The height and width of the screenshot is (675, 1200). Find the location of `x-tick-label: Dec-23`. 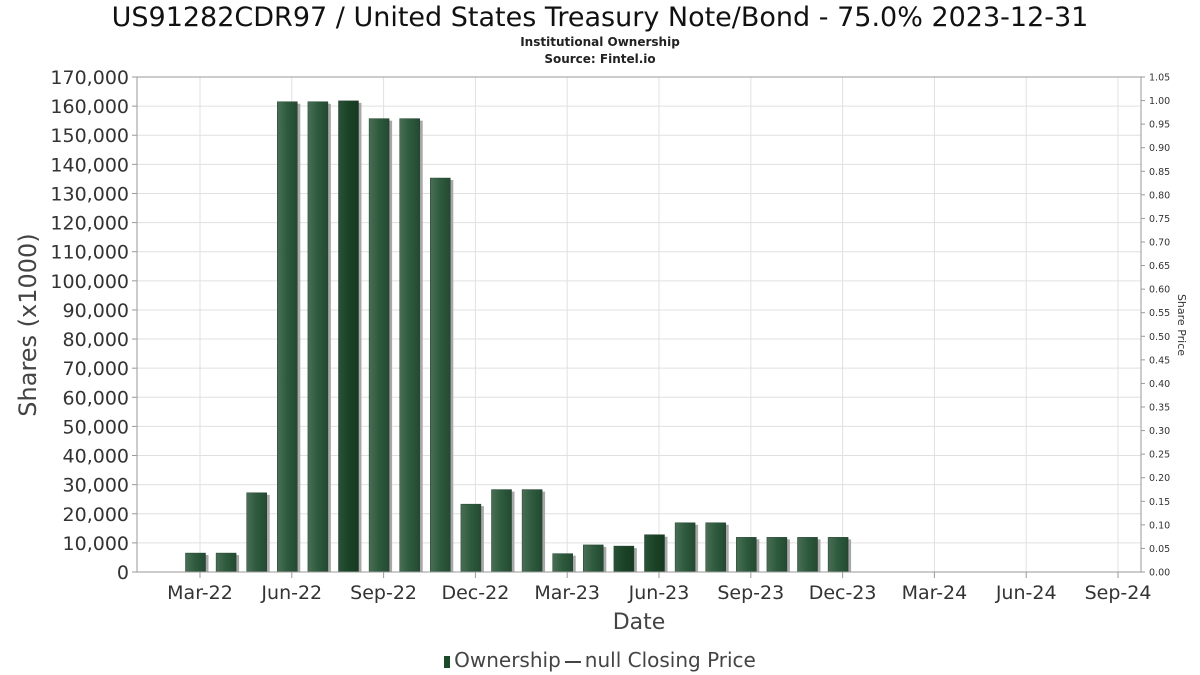

x-tick-label: Dec-23 is located at coordinates (843, 593).